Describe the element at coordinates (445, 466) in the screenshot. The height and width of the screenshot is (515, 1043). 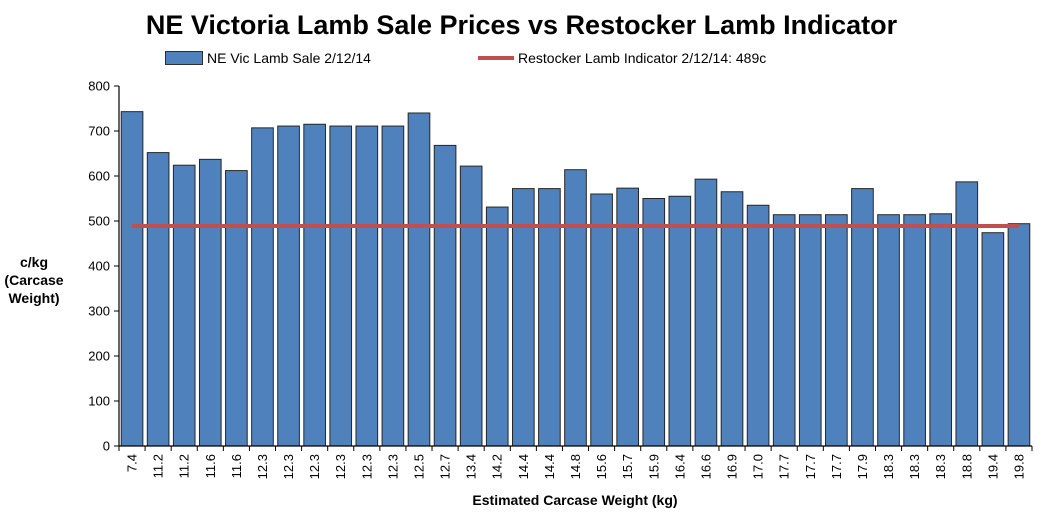
I see `x-tick-label: 12.7` at that location.